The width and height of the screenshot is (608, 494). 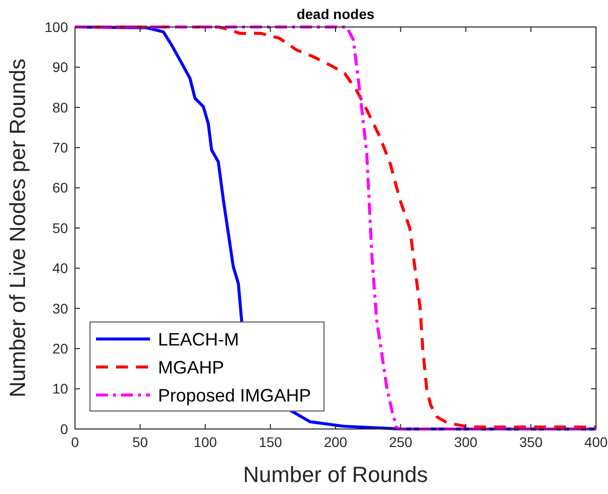 I want to click on x-tick-label: 300, so click(x=466, y=442).